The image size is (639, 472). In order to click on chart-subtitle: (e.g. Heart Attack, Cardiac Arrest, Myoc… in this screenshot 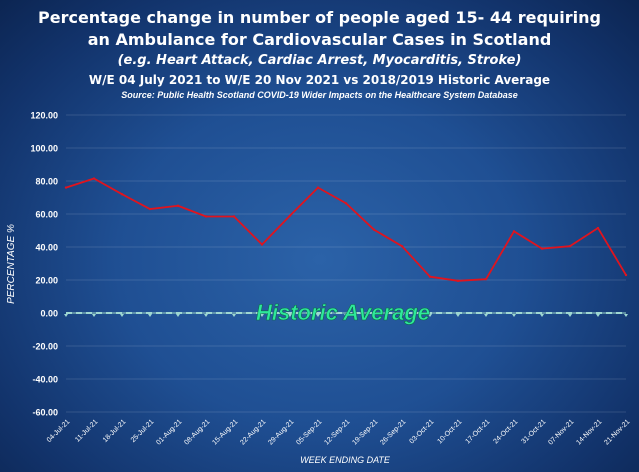, I will do `click(319, 60)`.